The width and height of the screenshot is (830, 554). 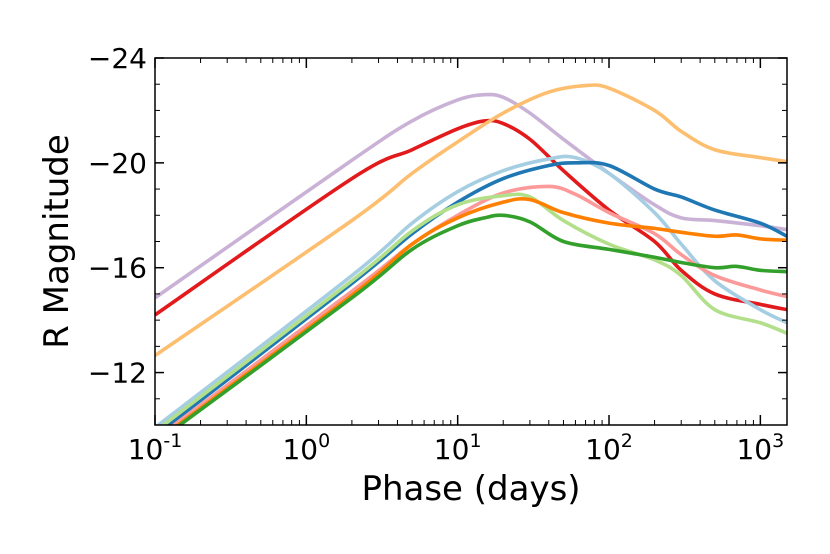 What do you see at coordinates (57, 241) in the screenshot?
I see `y-axis-title: R Magnitude` at bounding box center [57, 241].